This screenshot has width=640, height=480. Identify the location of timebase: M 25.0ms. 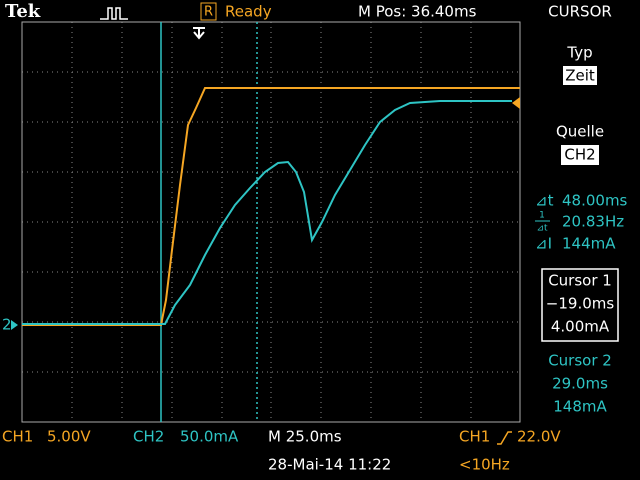
(305, 437).